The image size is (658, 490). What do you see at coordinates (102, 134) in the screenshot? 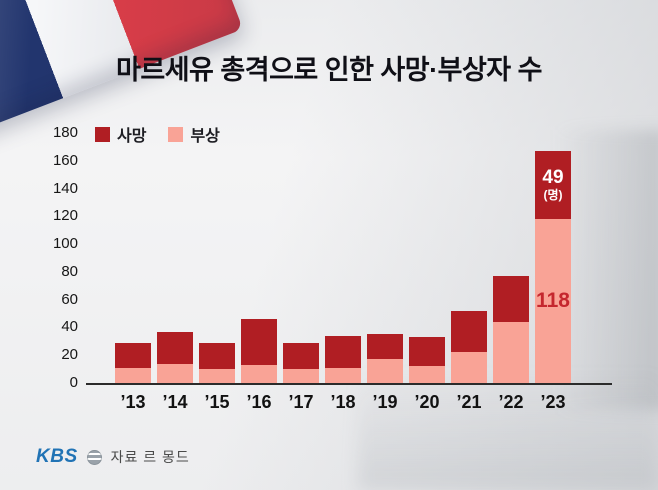
I see `deaths-swatch-icon` at bounding box center [102, 134].